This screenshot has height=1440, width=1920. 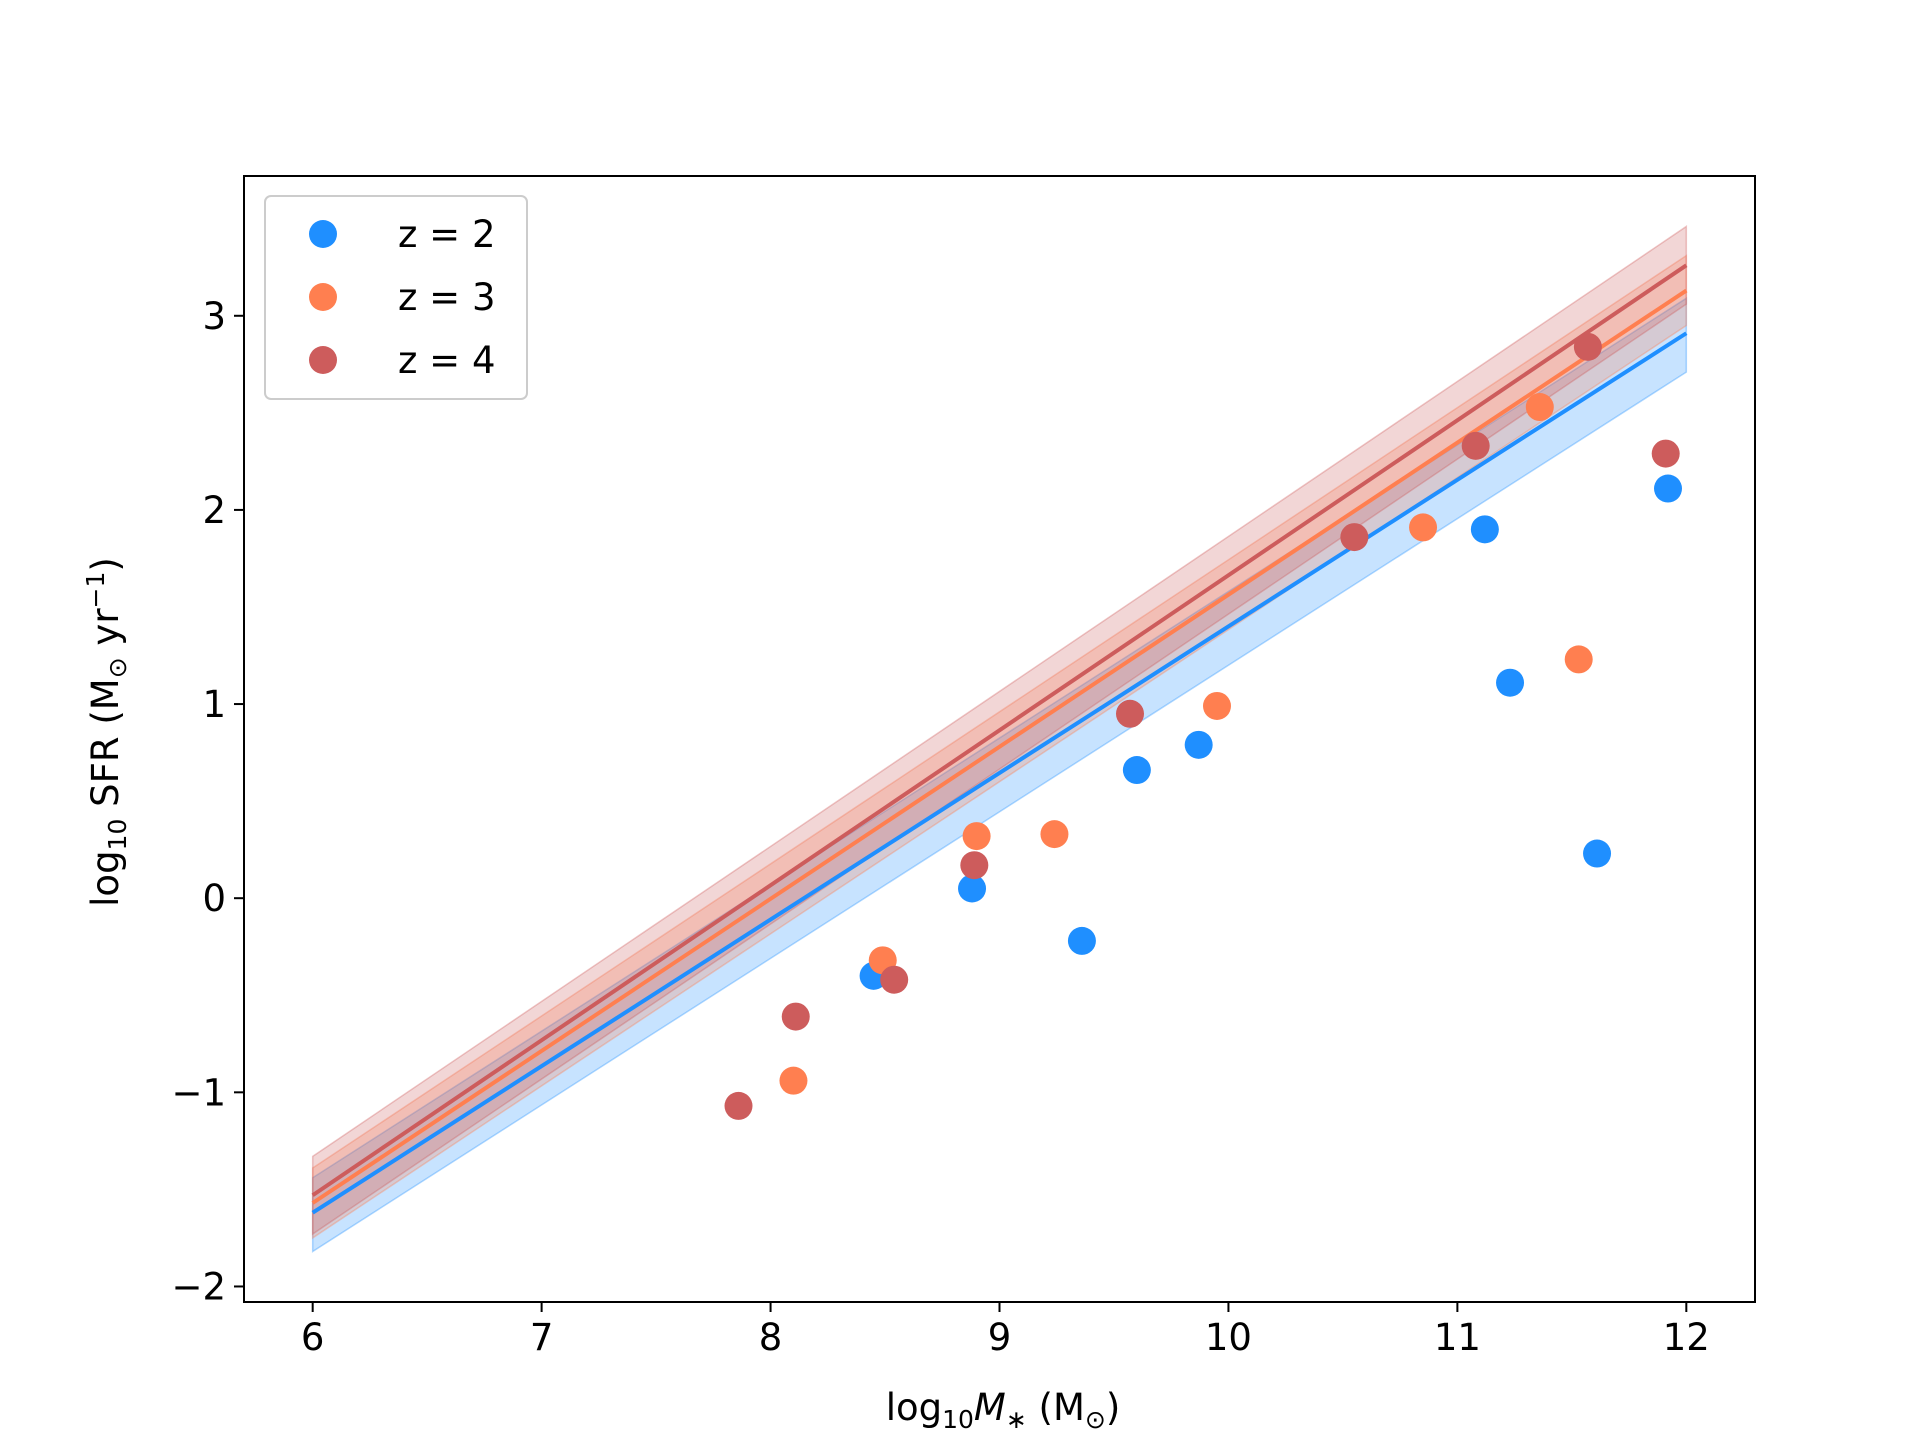 I want to click on legend-label-series-2: z = 3, so click(x=447, y=297).